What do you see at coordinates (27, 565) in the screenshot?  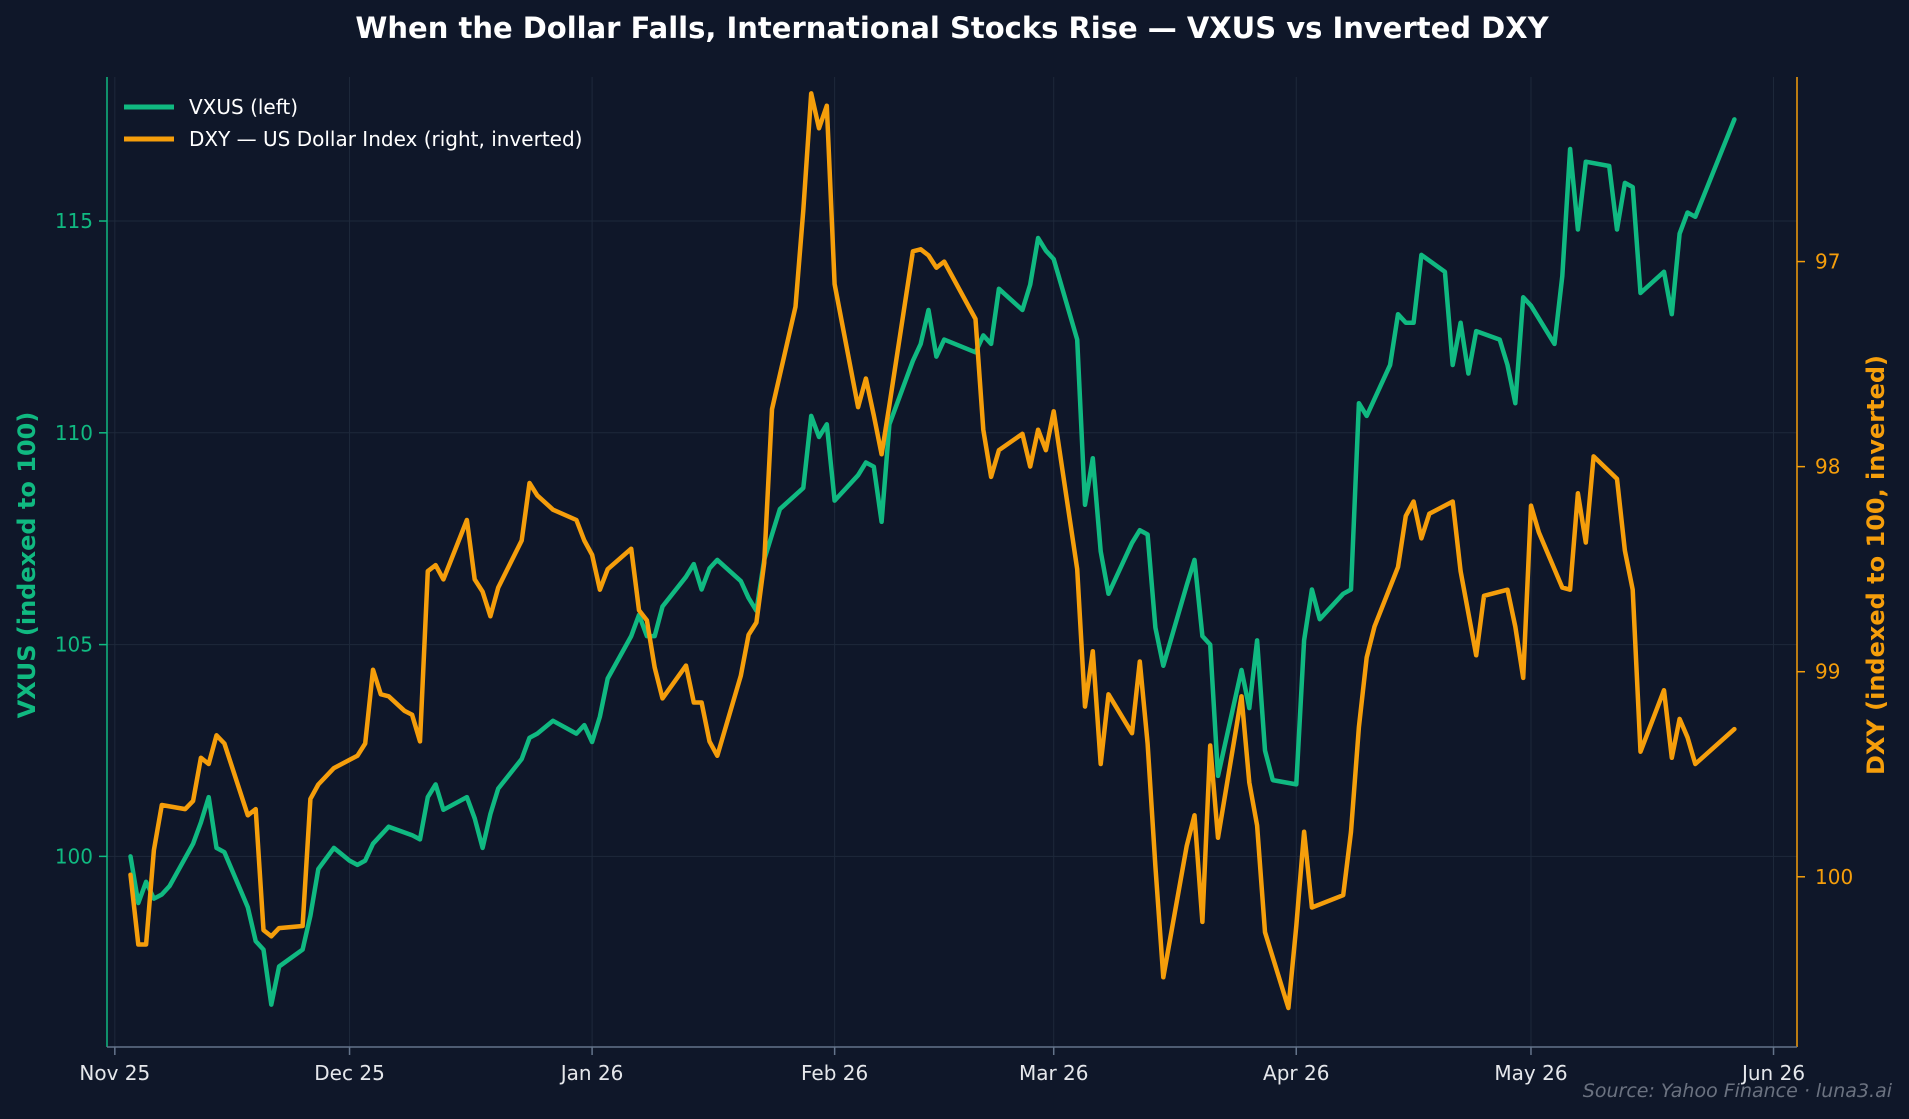 I see `left-axis-label: VXUS (indexed to 100)` at bounding box center [27, 565].